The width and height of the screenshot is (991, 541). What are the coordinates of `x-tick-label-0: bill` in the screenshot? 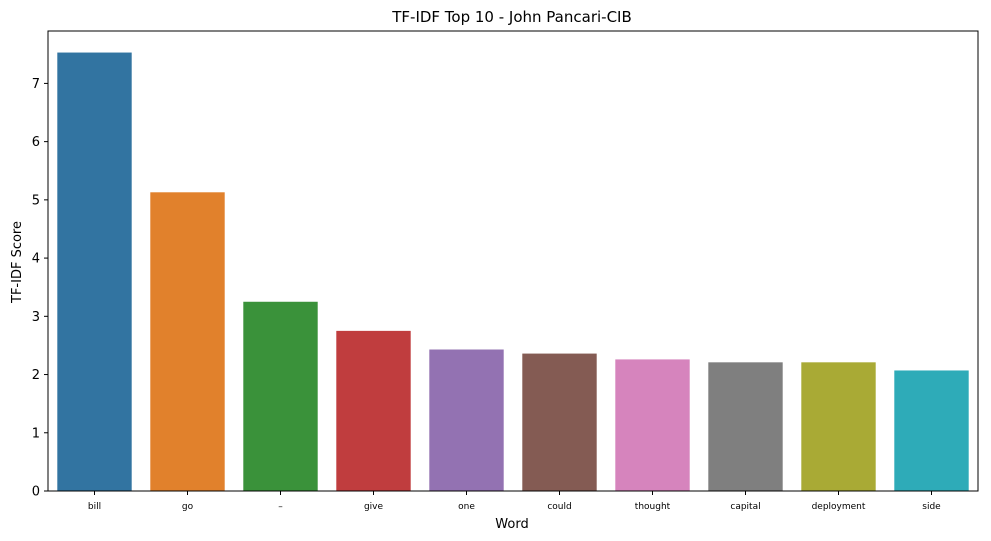 It's located at (94, 507).